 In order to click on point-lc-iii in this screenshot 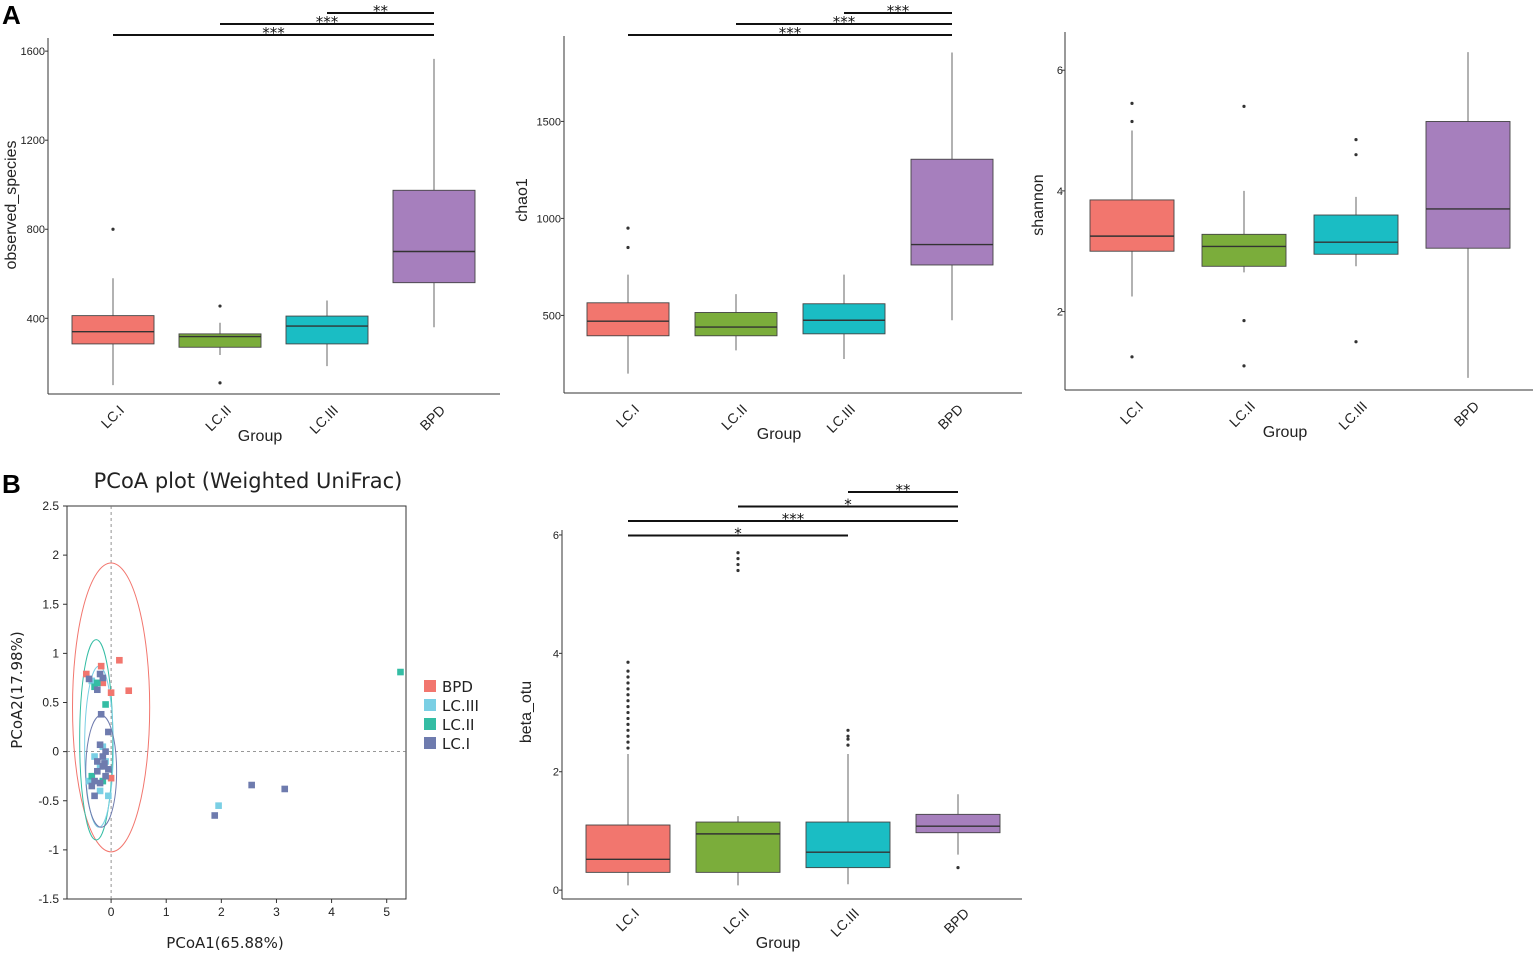, I will do `click(108, 796)`.